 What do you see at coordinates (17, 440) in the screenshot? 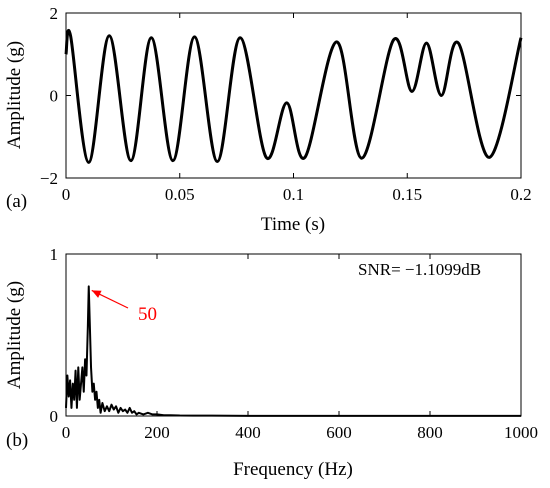
I see `panel-b-label: (b)` at bounding box center [17, 440].